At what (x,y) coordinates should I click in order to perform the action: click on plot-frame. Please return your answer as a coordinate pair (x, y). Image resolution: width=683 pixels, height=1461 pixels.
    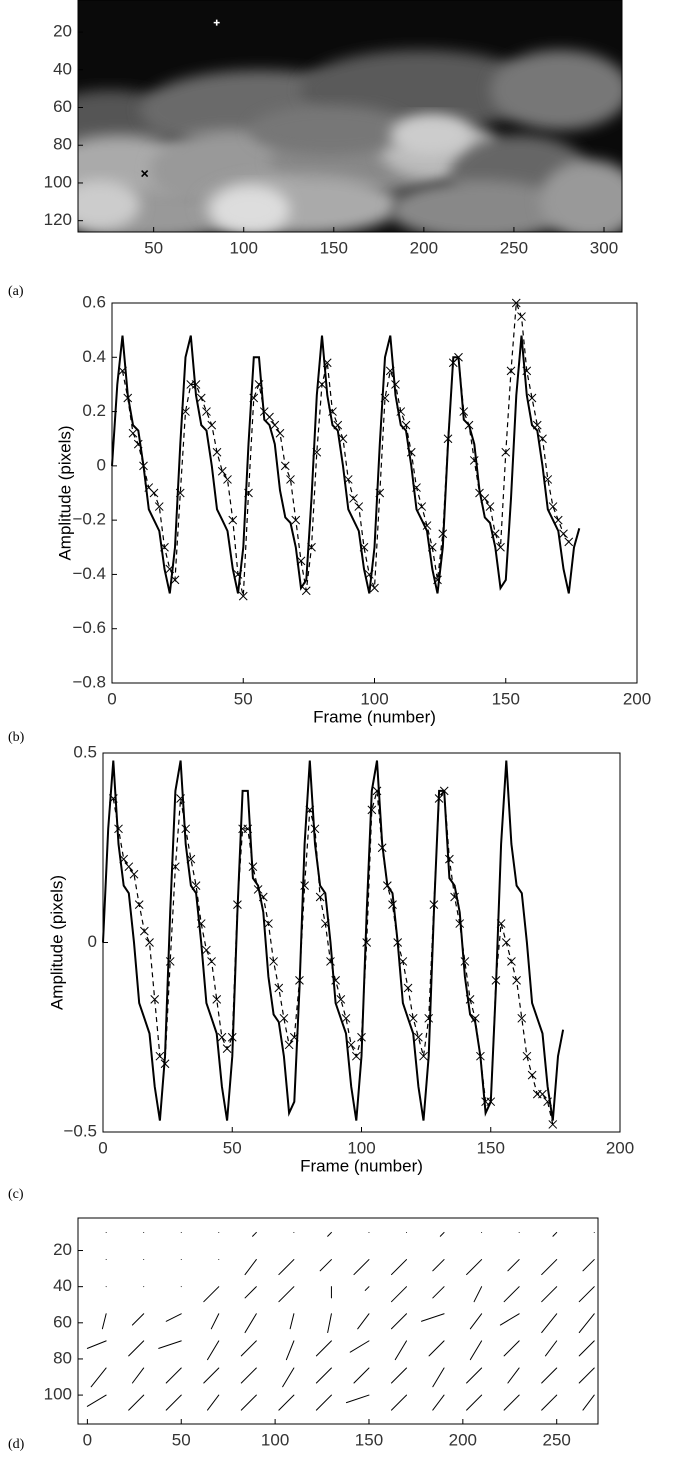
    Looking at the image, I should click on (338, 1321).